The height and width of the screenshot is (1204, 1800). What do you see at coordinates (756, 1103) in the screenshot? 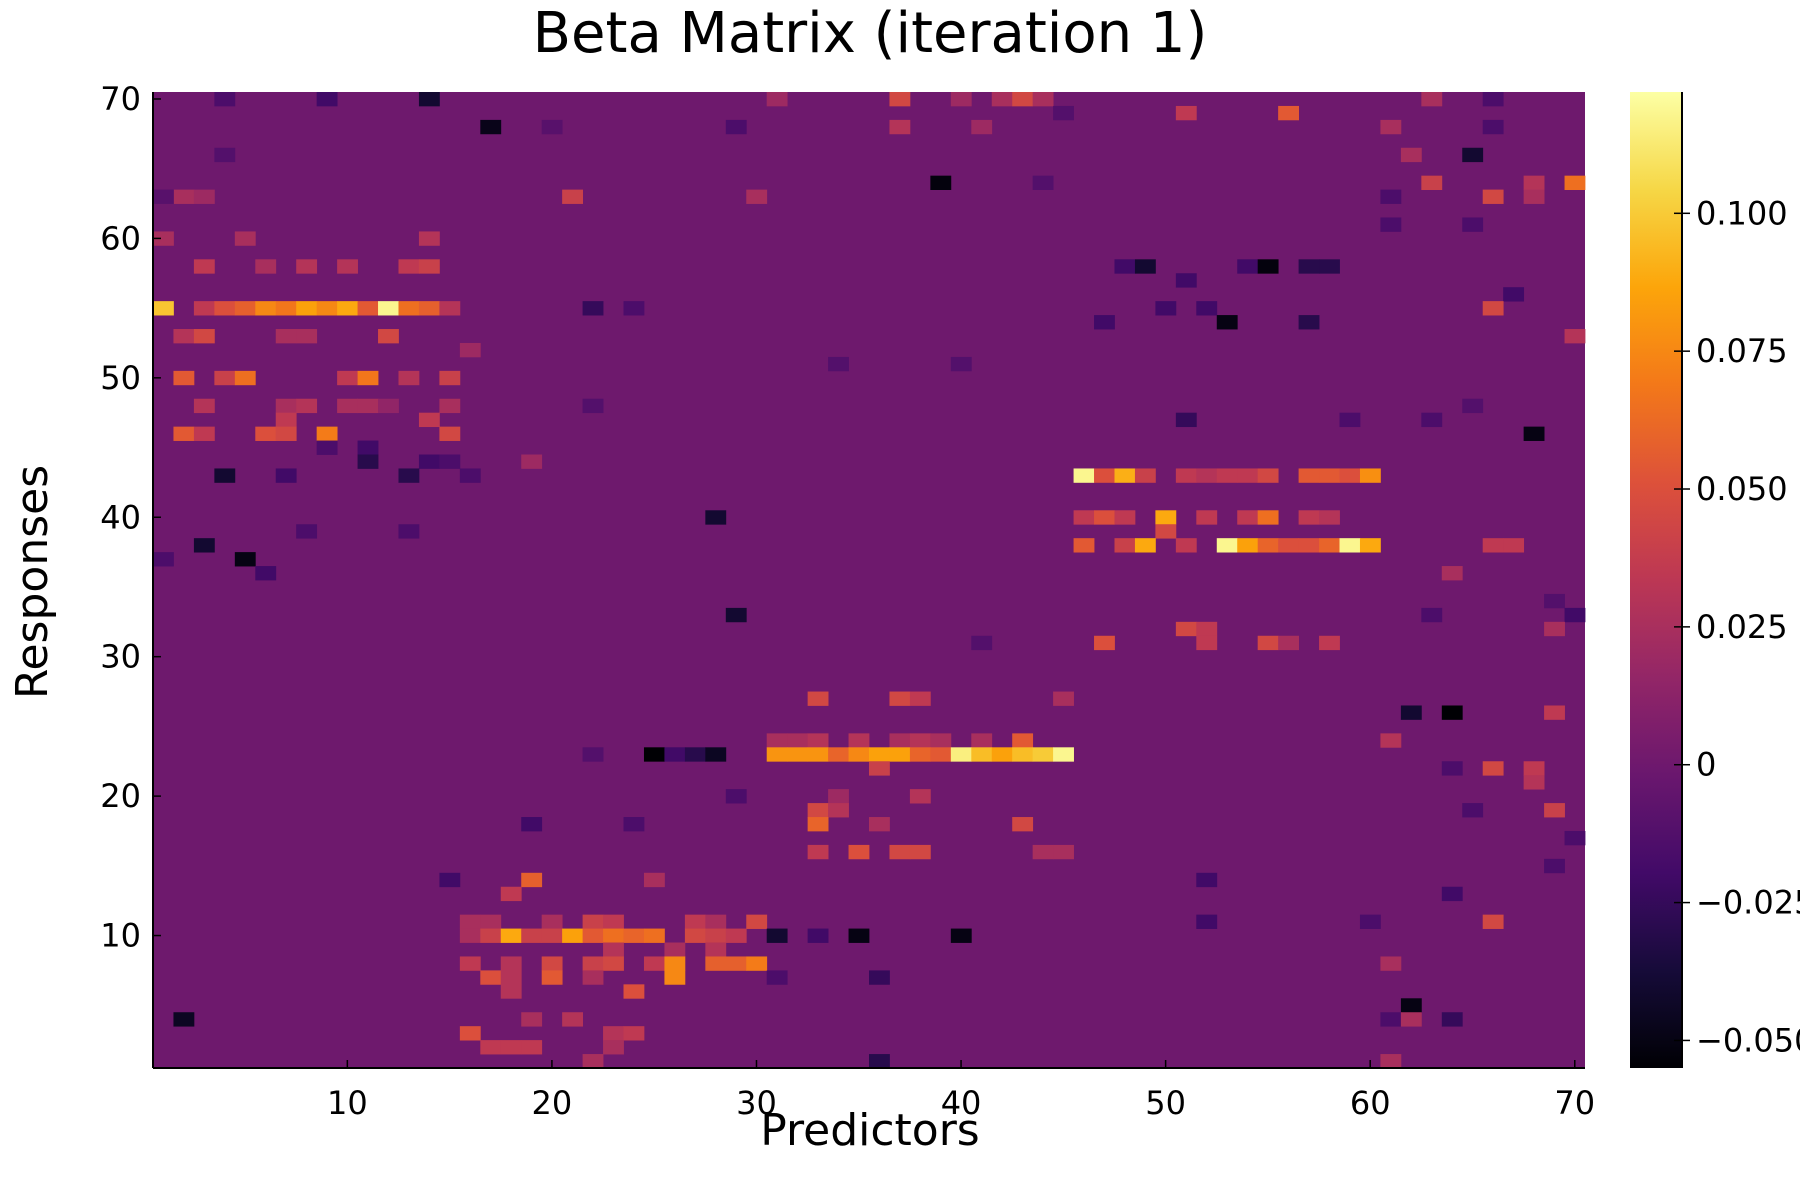
I see `x-tick-label: 30` at bounding box center [756, 1103].